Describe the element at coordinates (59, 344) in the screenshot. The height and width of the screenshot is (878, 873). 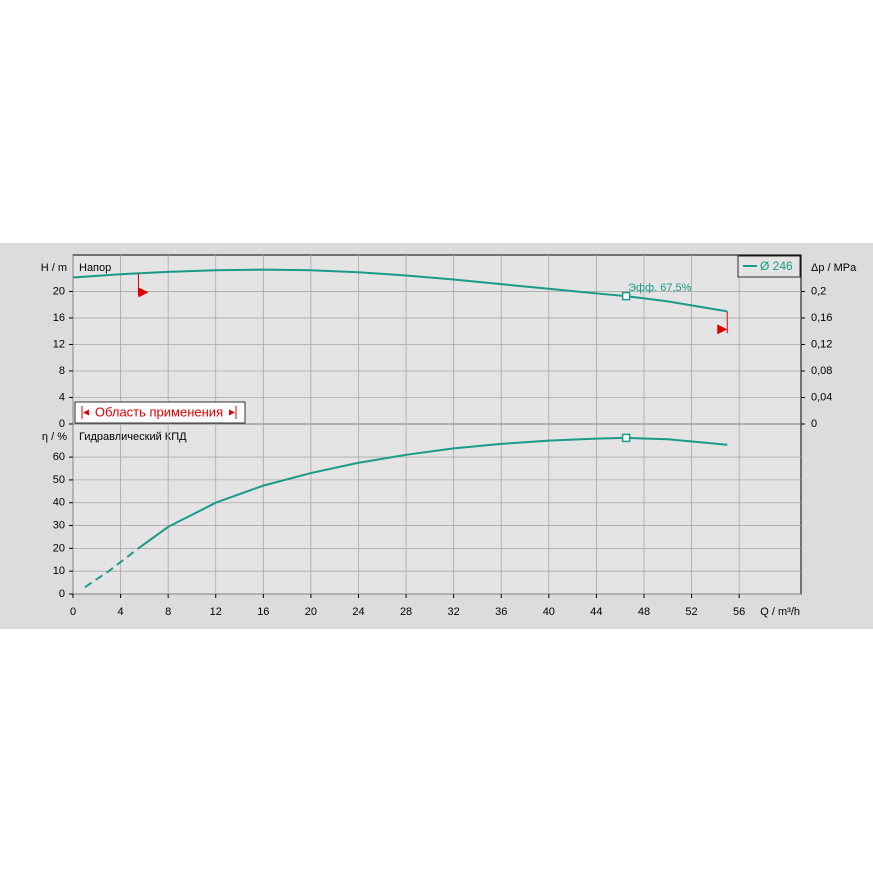
I see `y-tick-label: 12` at that location.